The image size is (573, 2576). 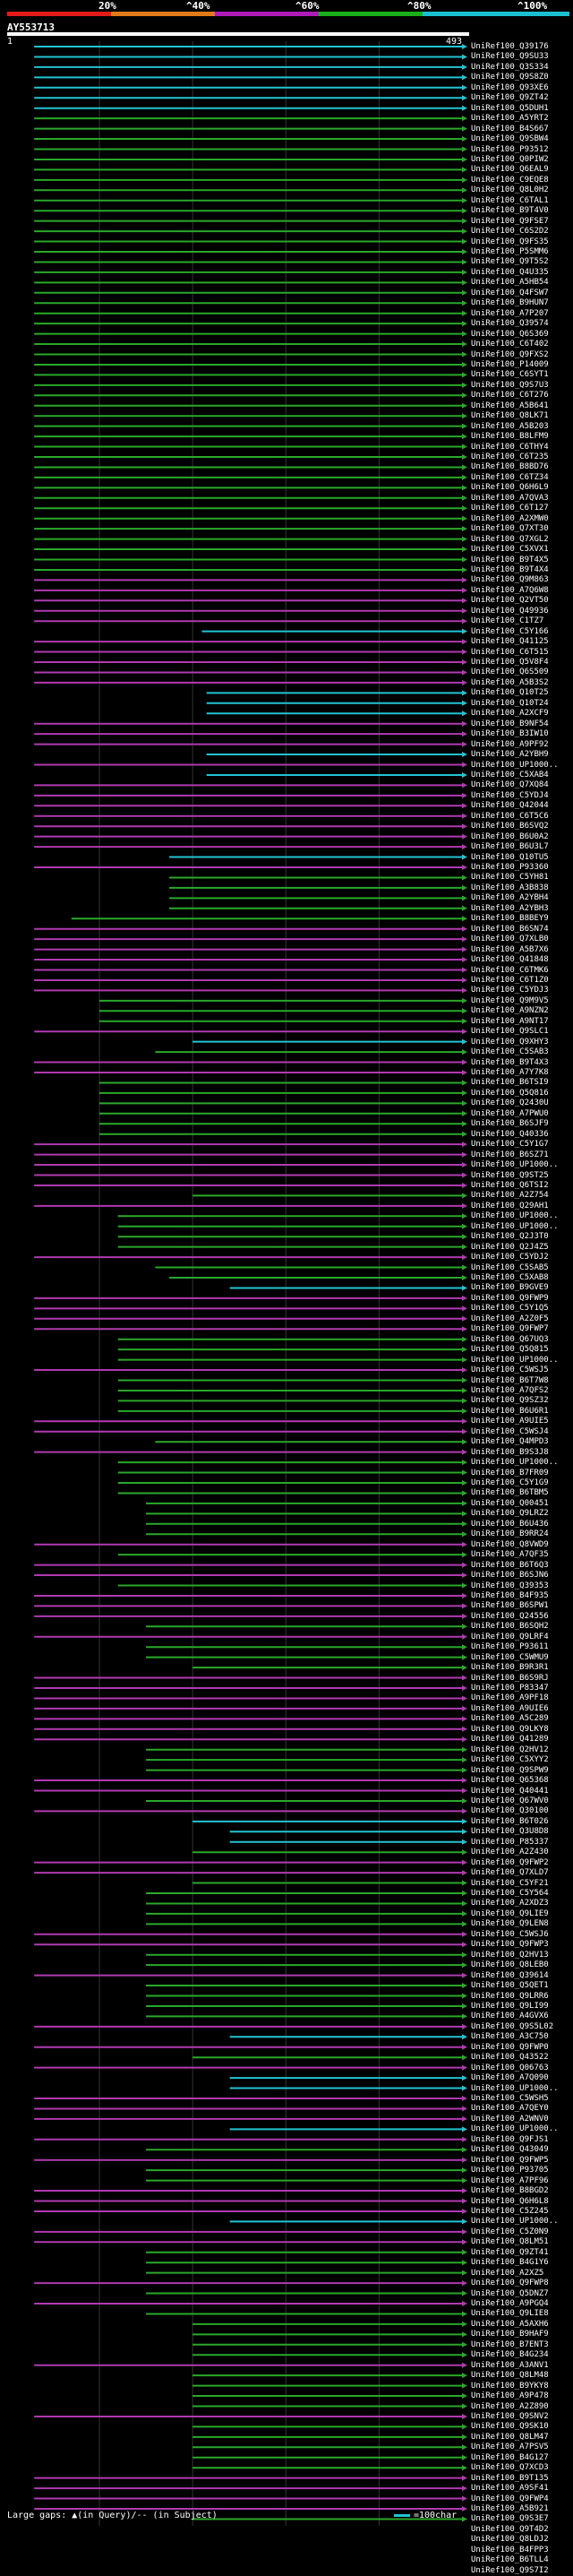 I want to click on hit-label: UniRef100_B9HAF9, so click(x=510, y=2334).